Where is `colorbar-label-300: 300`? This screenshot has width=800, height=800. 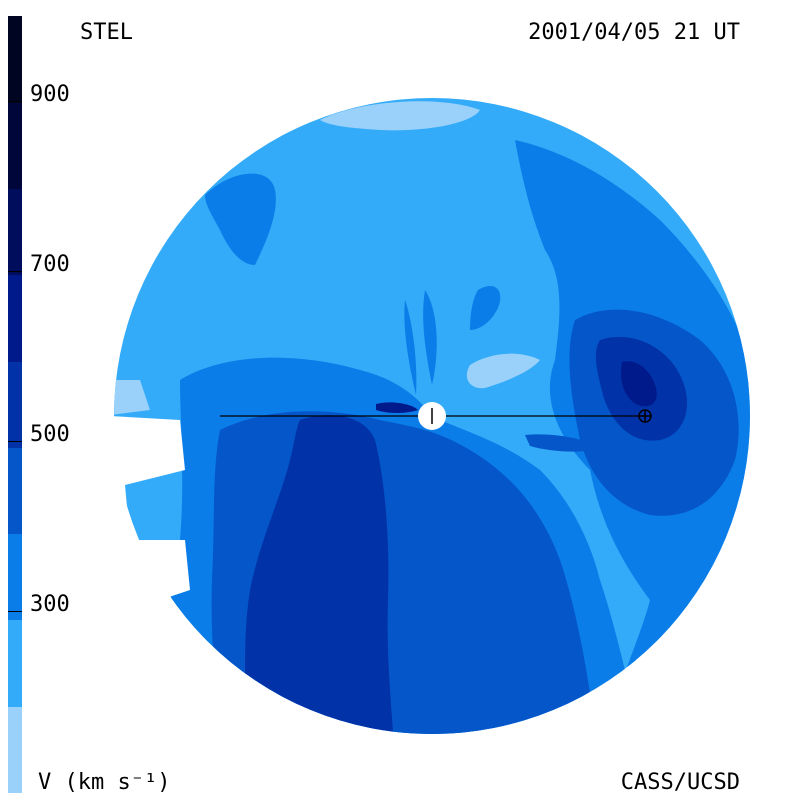
colorbar-label-300: 300 is located at coordinates (50, 604).